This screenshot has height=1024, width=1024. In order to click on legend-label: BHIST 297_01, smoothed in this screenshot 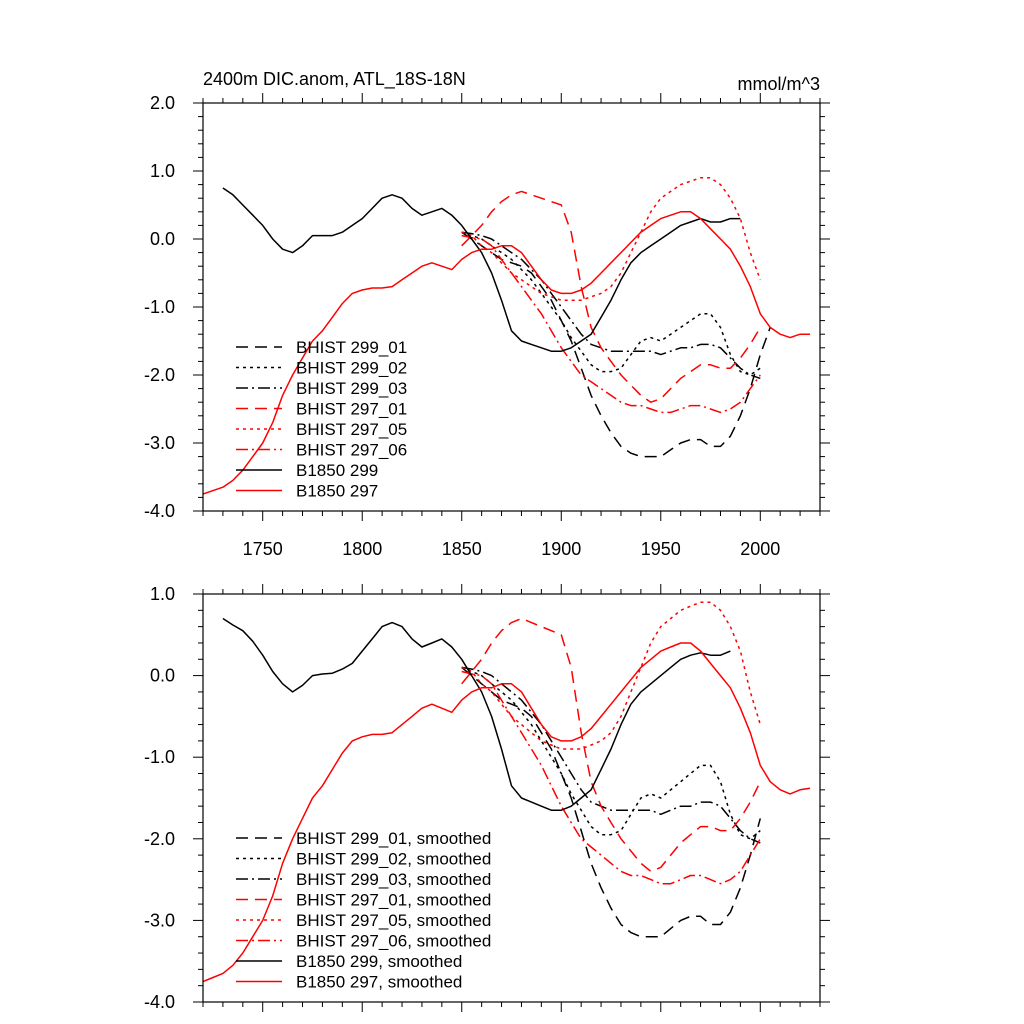, I will do `click(393, 900)`.